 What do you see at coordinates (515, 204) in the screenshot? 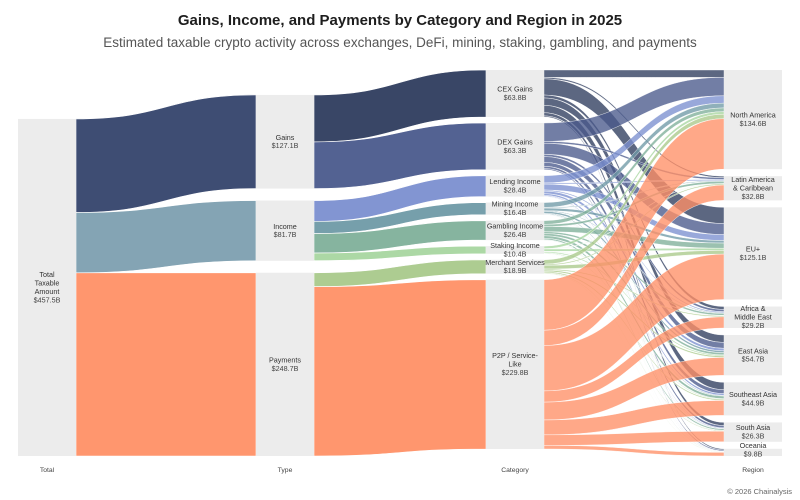
I see `node-name-mining: Mining Income` at bounding box center [515, 204].